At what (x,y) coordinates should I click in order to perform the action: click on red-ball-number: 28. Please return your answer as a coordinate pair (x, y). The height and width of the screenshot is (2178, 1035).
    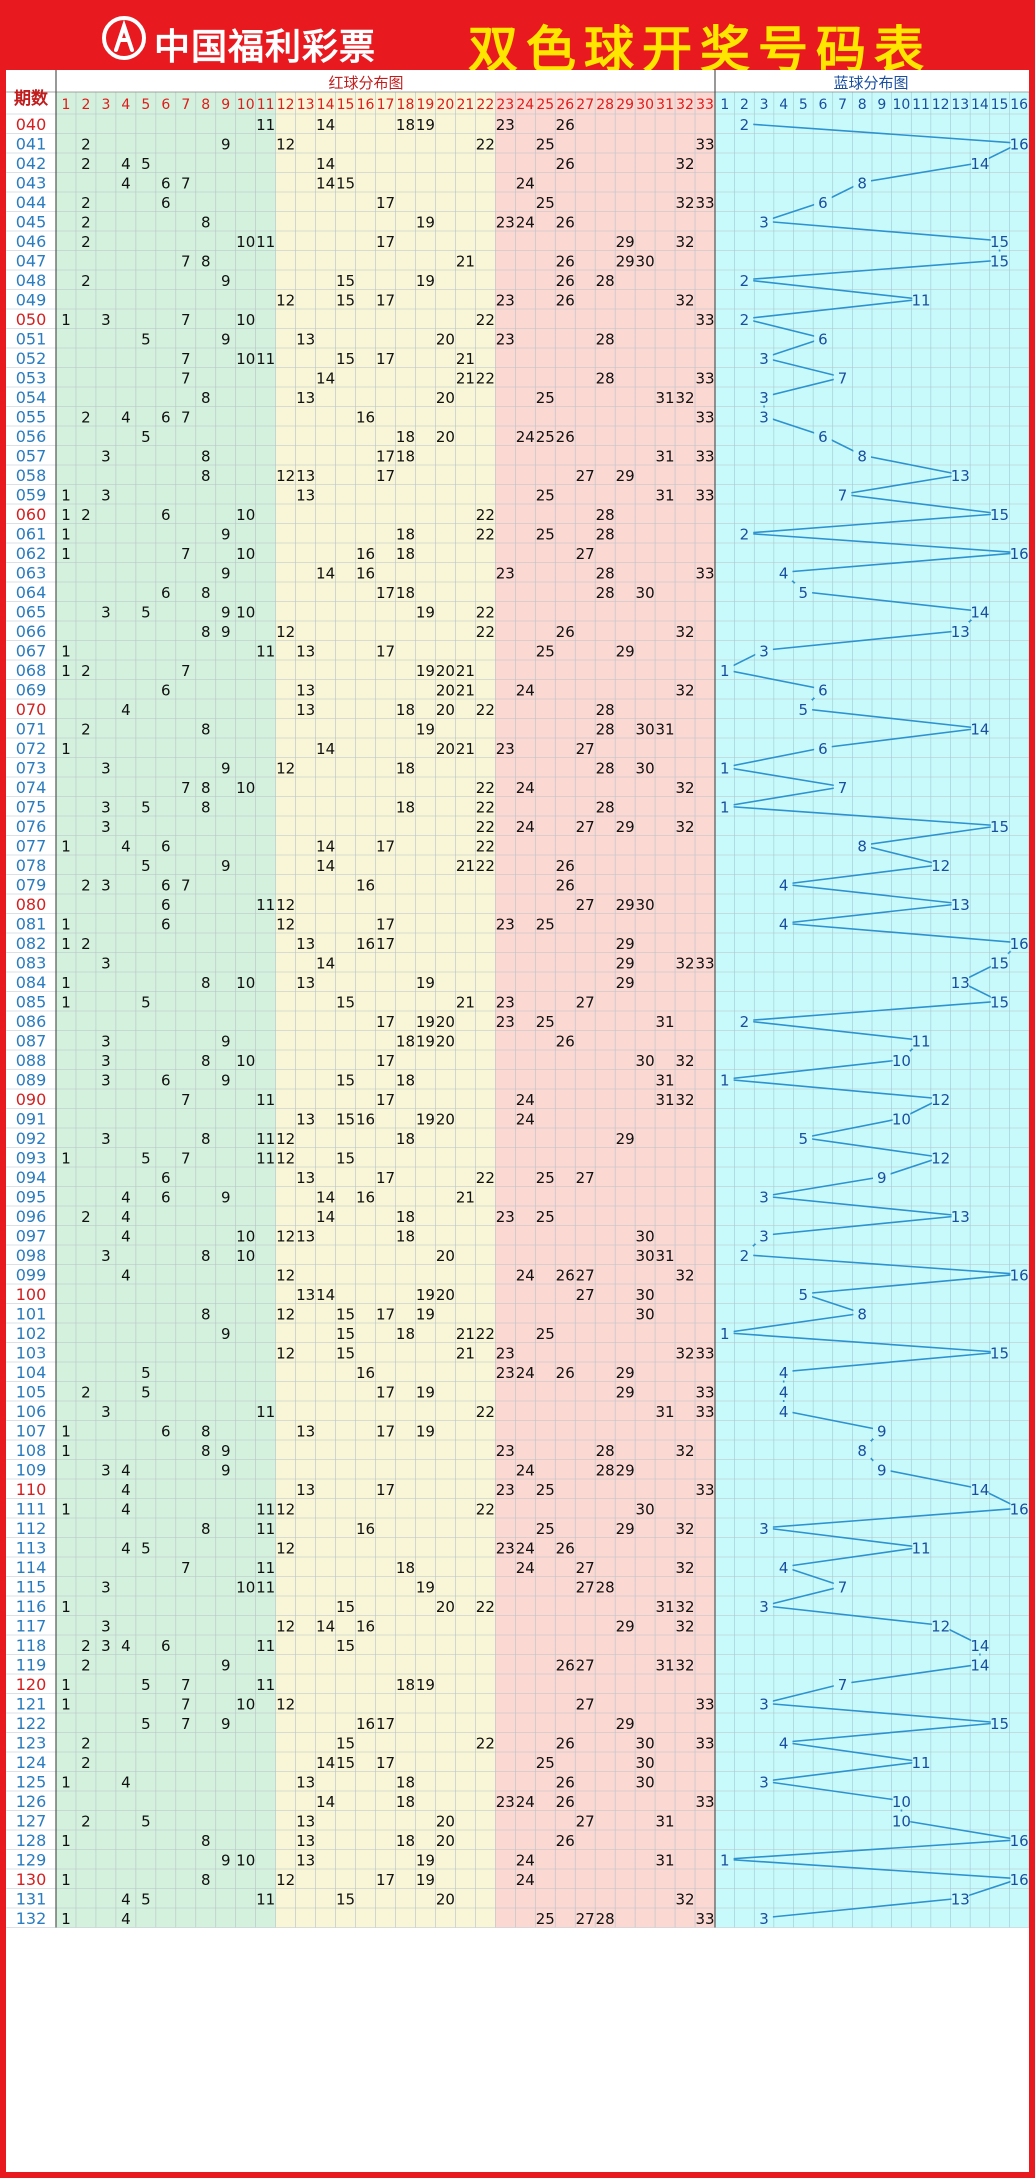
    Looking at the image, I should click on (605, 710).